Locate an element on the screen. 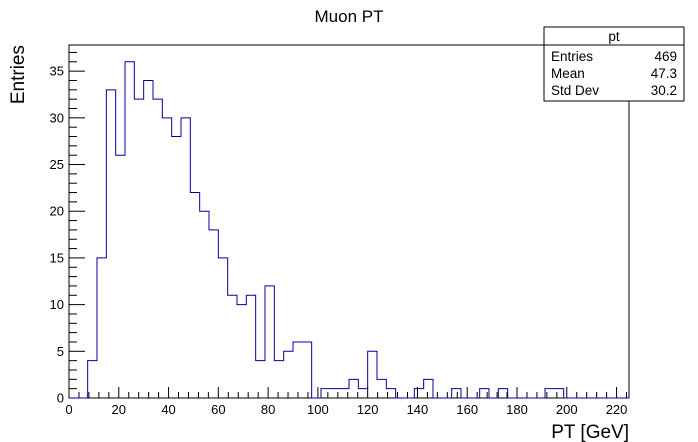 Image resolution: width=698 pixels, height=442 pixels. x-tick-label: 20 is located at coordinates (119, 409).